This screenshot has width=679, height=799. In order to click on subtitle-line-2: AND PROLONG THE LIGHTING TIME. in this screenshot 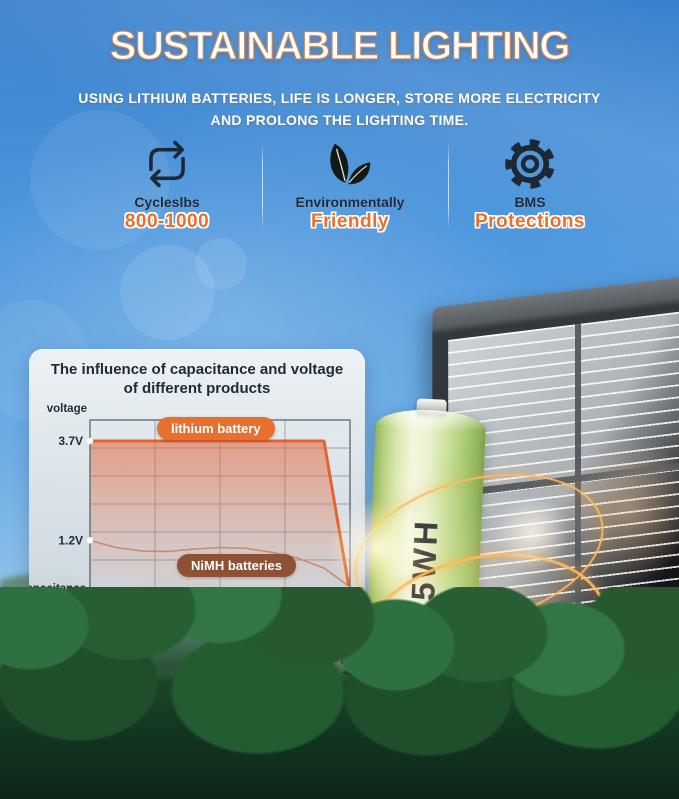, I will do `click(339, 120)`.